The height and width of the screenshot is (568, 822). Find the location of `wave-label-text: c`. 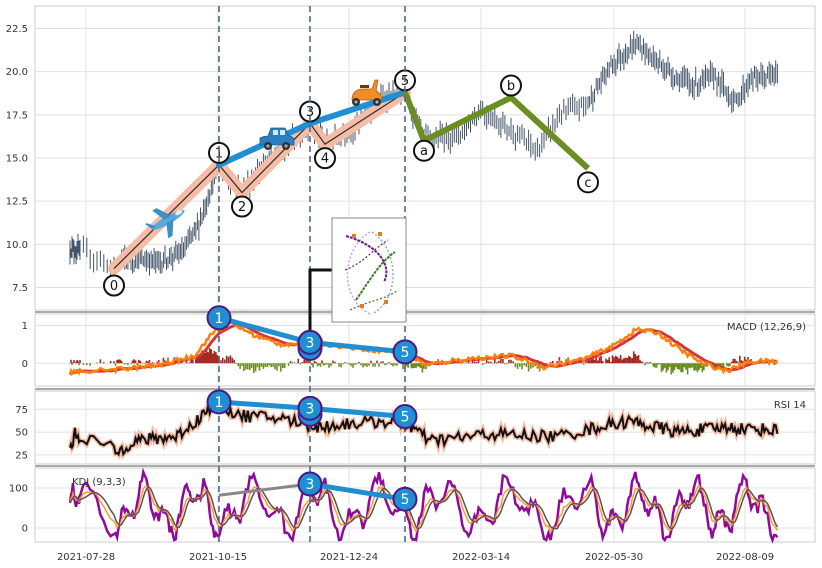

wave-label-text: c is located at coordinates (587, 183).